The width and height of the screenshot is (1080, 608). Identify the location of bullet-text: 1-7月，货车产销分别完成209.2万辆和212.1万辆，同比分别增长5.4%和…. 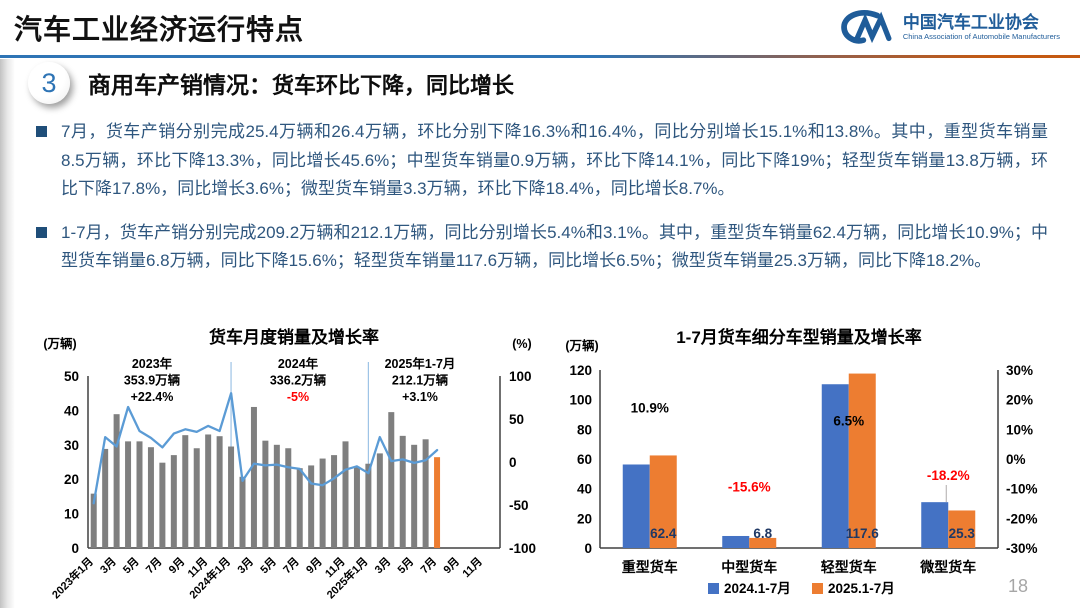
(554, 246).